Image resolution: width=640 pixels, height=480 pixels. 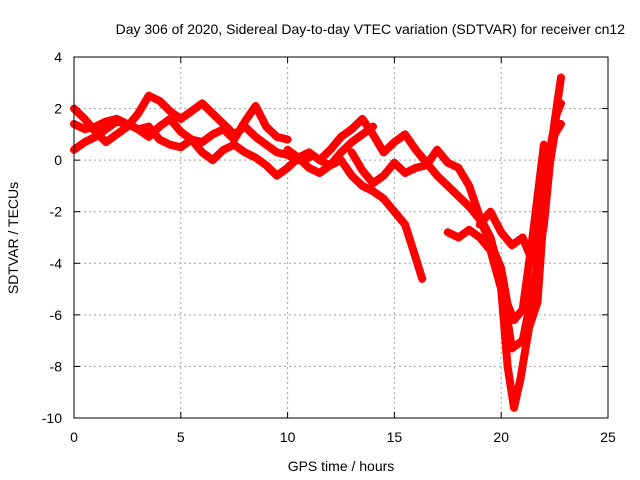 What do you see at coordinates (608, 437) in the screenshot?
I see `x-tick-label: 25` at bounding box center [608, 437].